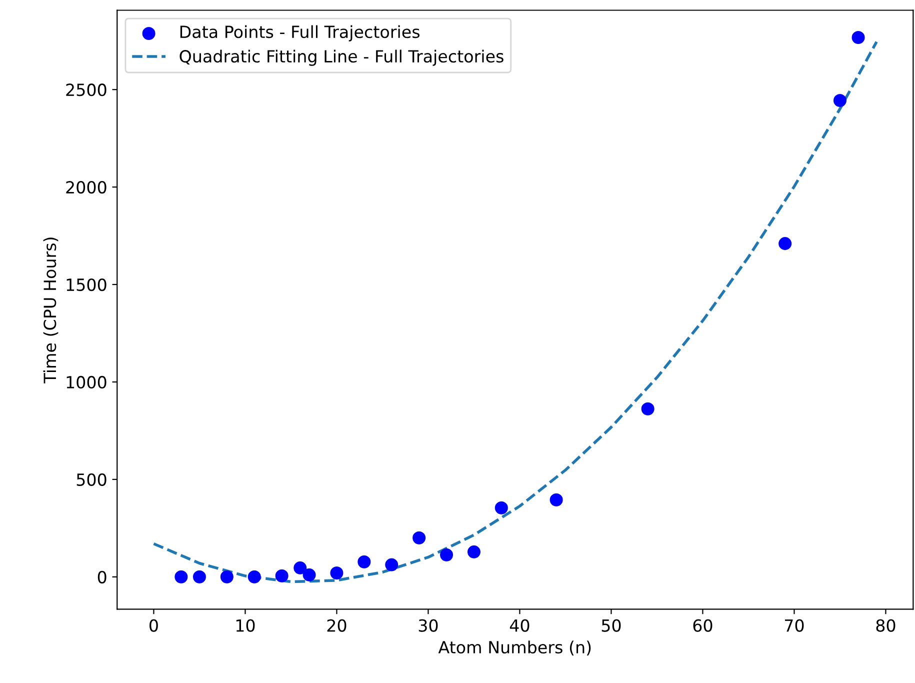 Image resolution: width=915 pixels, height=683 pixels. I want to click on x-tick-label: 30, so click(428, 625).